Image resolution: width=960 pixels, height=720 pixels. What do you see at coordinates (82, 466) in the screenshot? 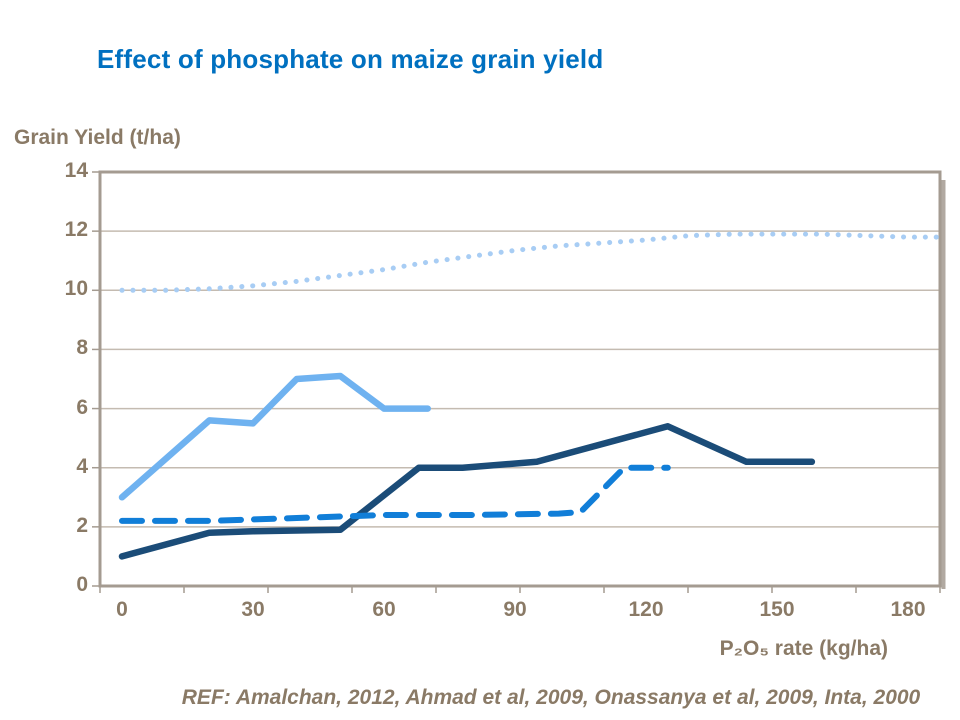
I see `y-tick-label: 4` at bounding box center [82, 466].